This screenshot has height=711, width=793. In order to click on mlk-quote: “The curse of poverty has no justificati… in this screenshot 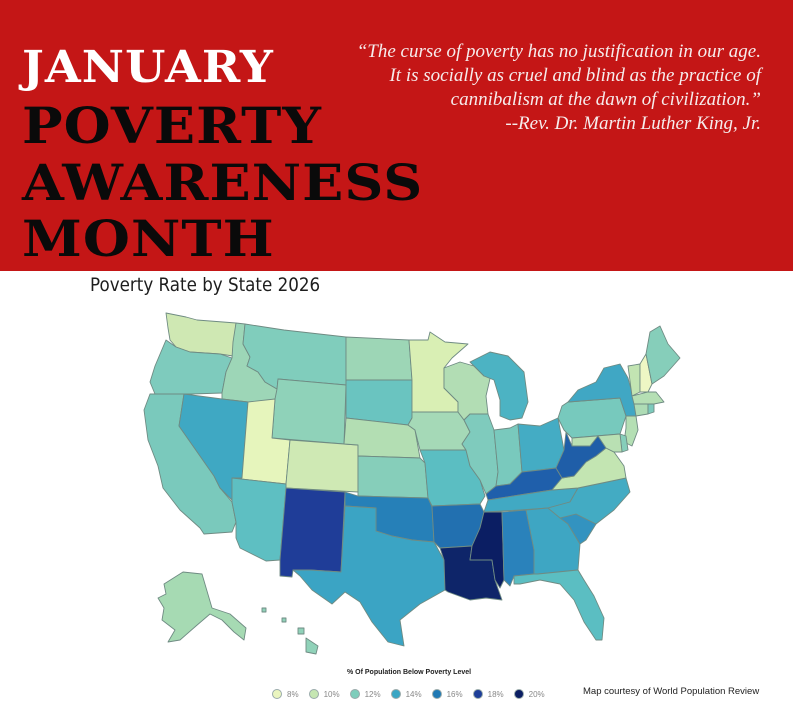, I will do `click(521, 88)`.